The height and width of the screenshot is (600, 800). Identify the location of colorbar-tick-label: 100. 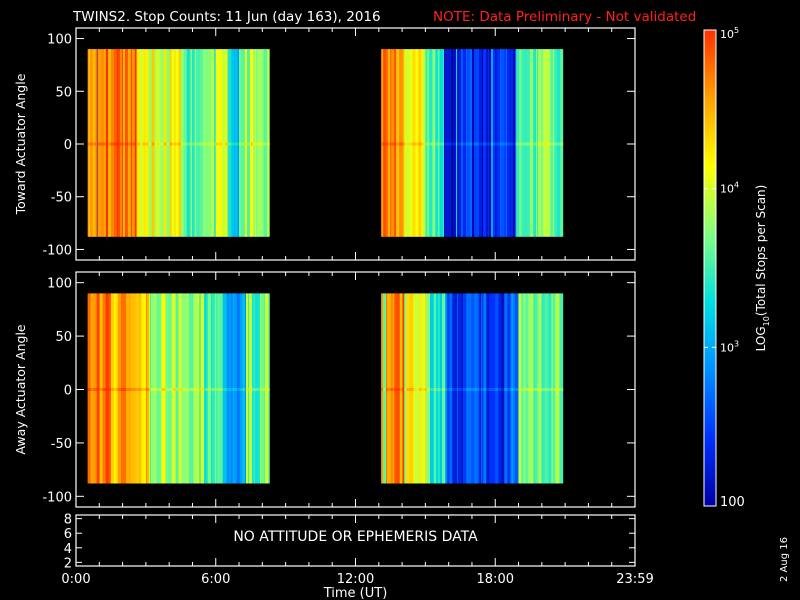
(732, 502).